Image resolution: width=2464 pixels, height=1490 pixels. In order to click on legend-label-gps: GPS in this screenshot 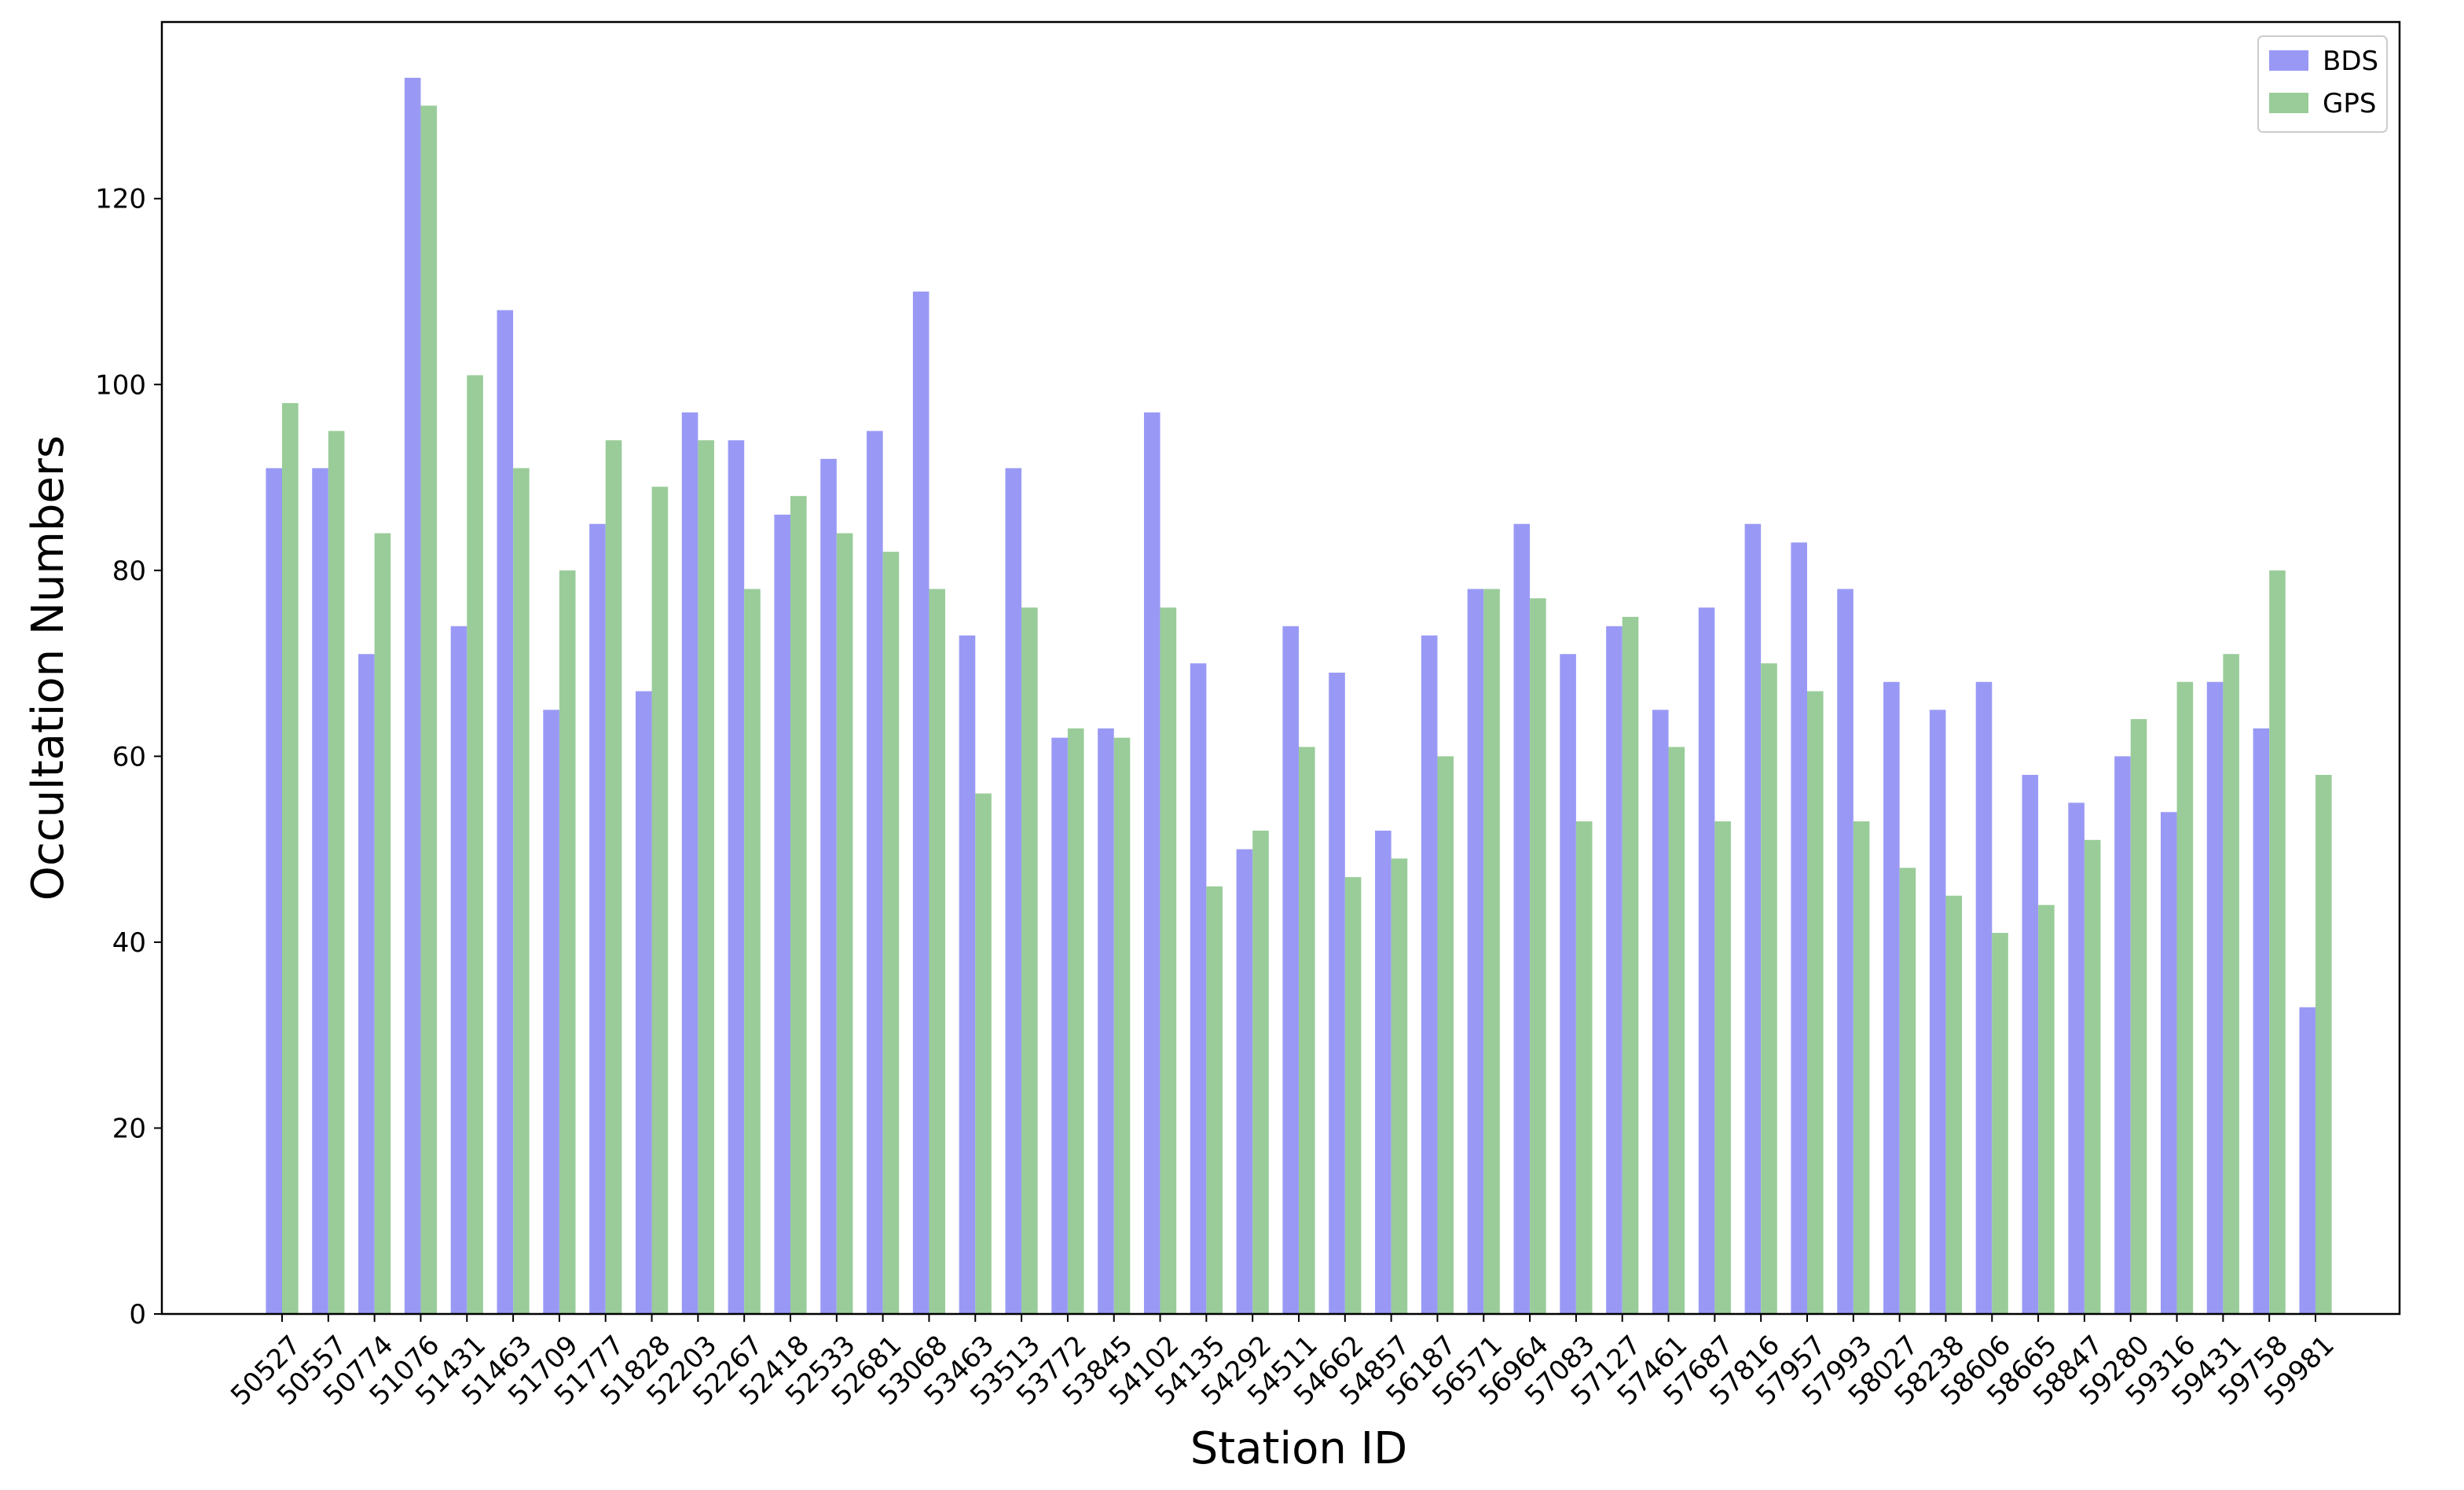, I will do `click(2349, 103)`.